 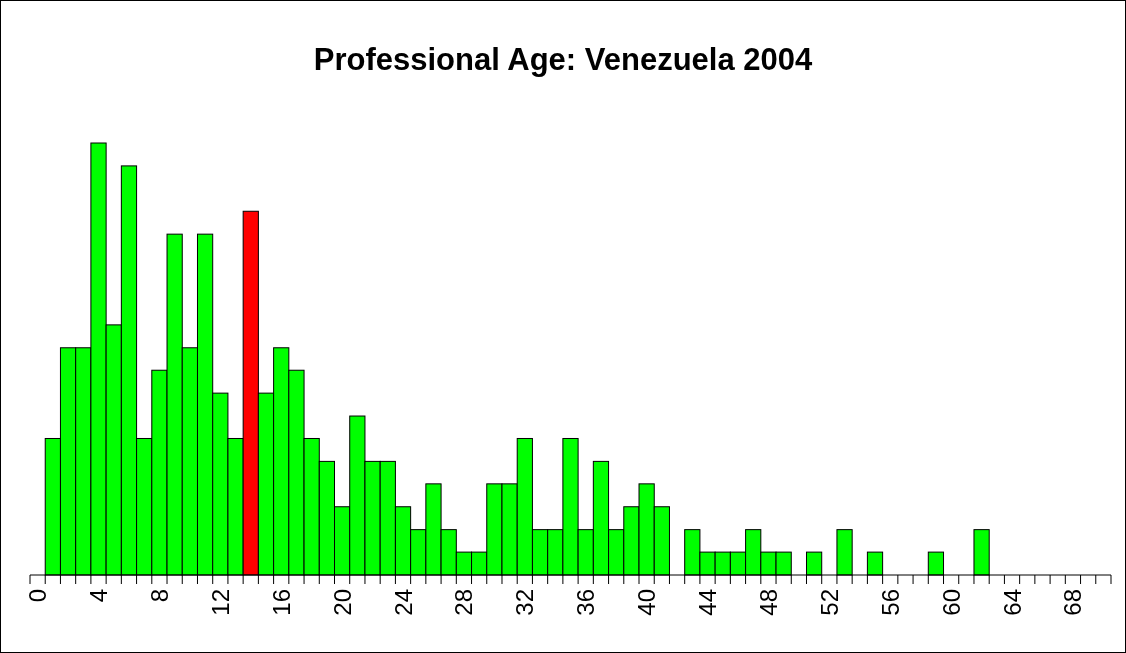 What do you see at coordinates (563, 59) in the screenshot?
I see `chart-title: Professional Age: Venezuela 2004` at bounding box center [563, 59].